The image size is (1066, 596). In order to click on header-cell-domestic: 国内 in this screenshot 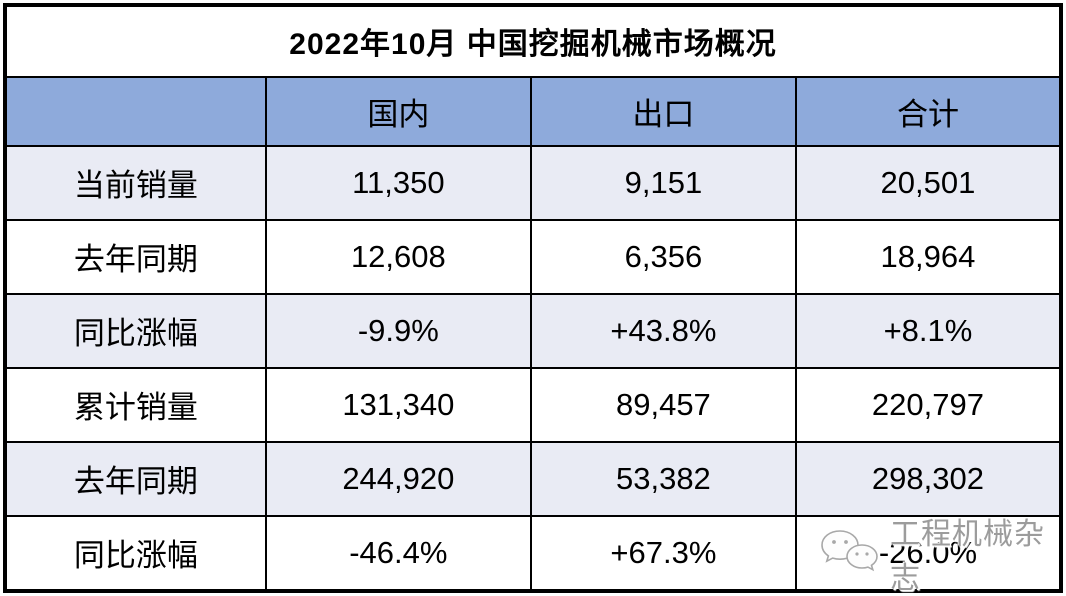, I will do `click(398, 111)`.